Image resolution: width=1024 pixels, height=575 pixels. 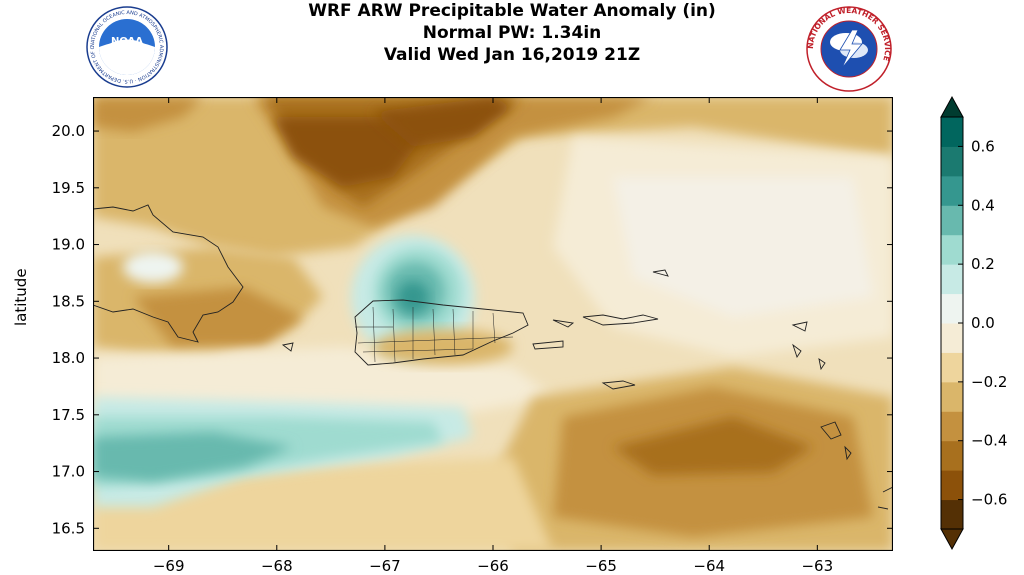 What do you see at coordinates (68, 301) in the screenshot?
I see `y-tick-label: 18.5` at bounding box center [68, 301].